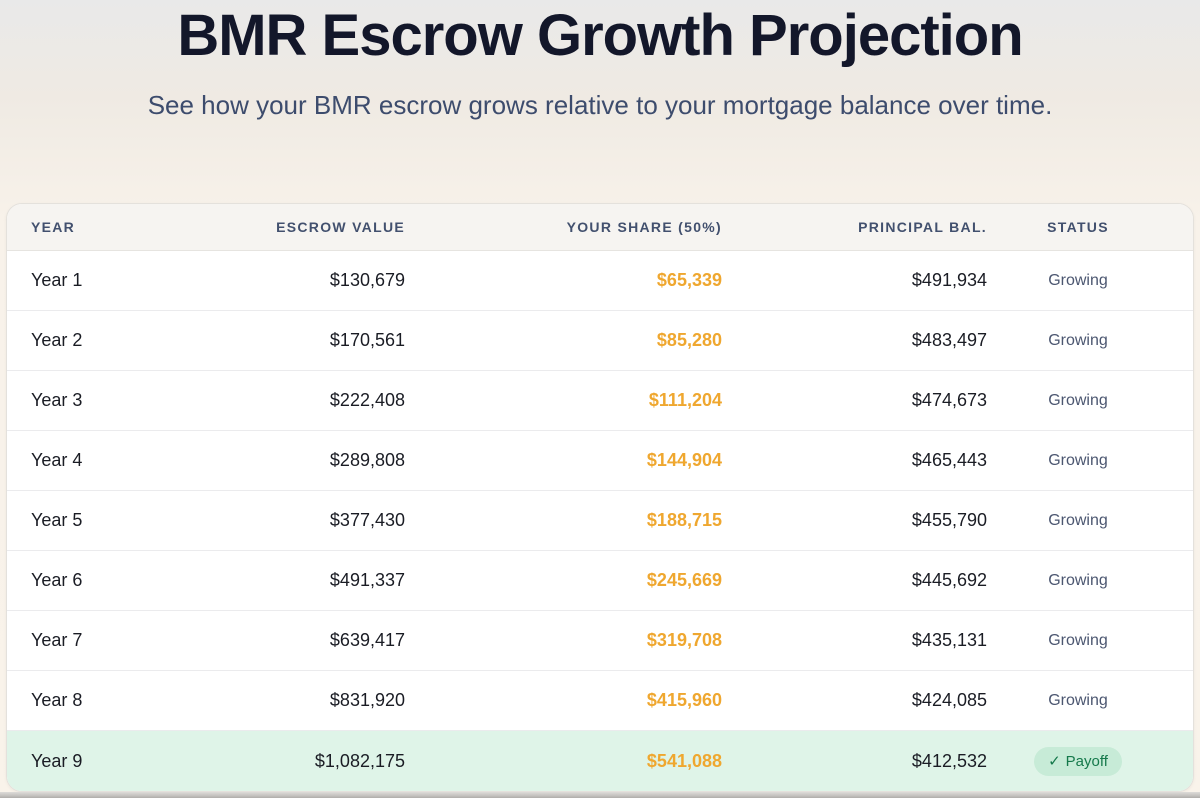 The width and height of the screenshot is (1200, 798). Describe the element at coordinates (57, 700) in the screenshot. I see `year-cell: Year 8` at that location.